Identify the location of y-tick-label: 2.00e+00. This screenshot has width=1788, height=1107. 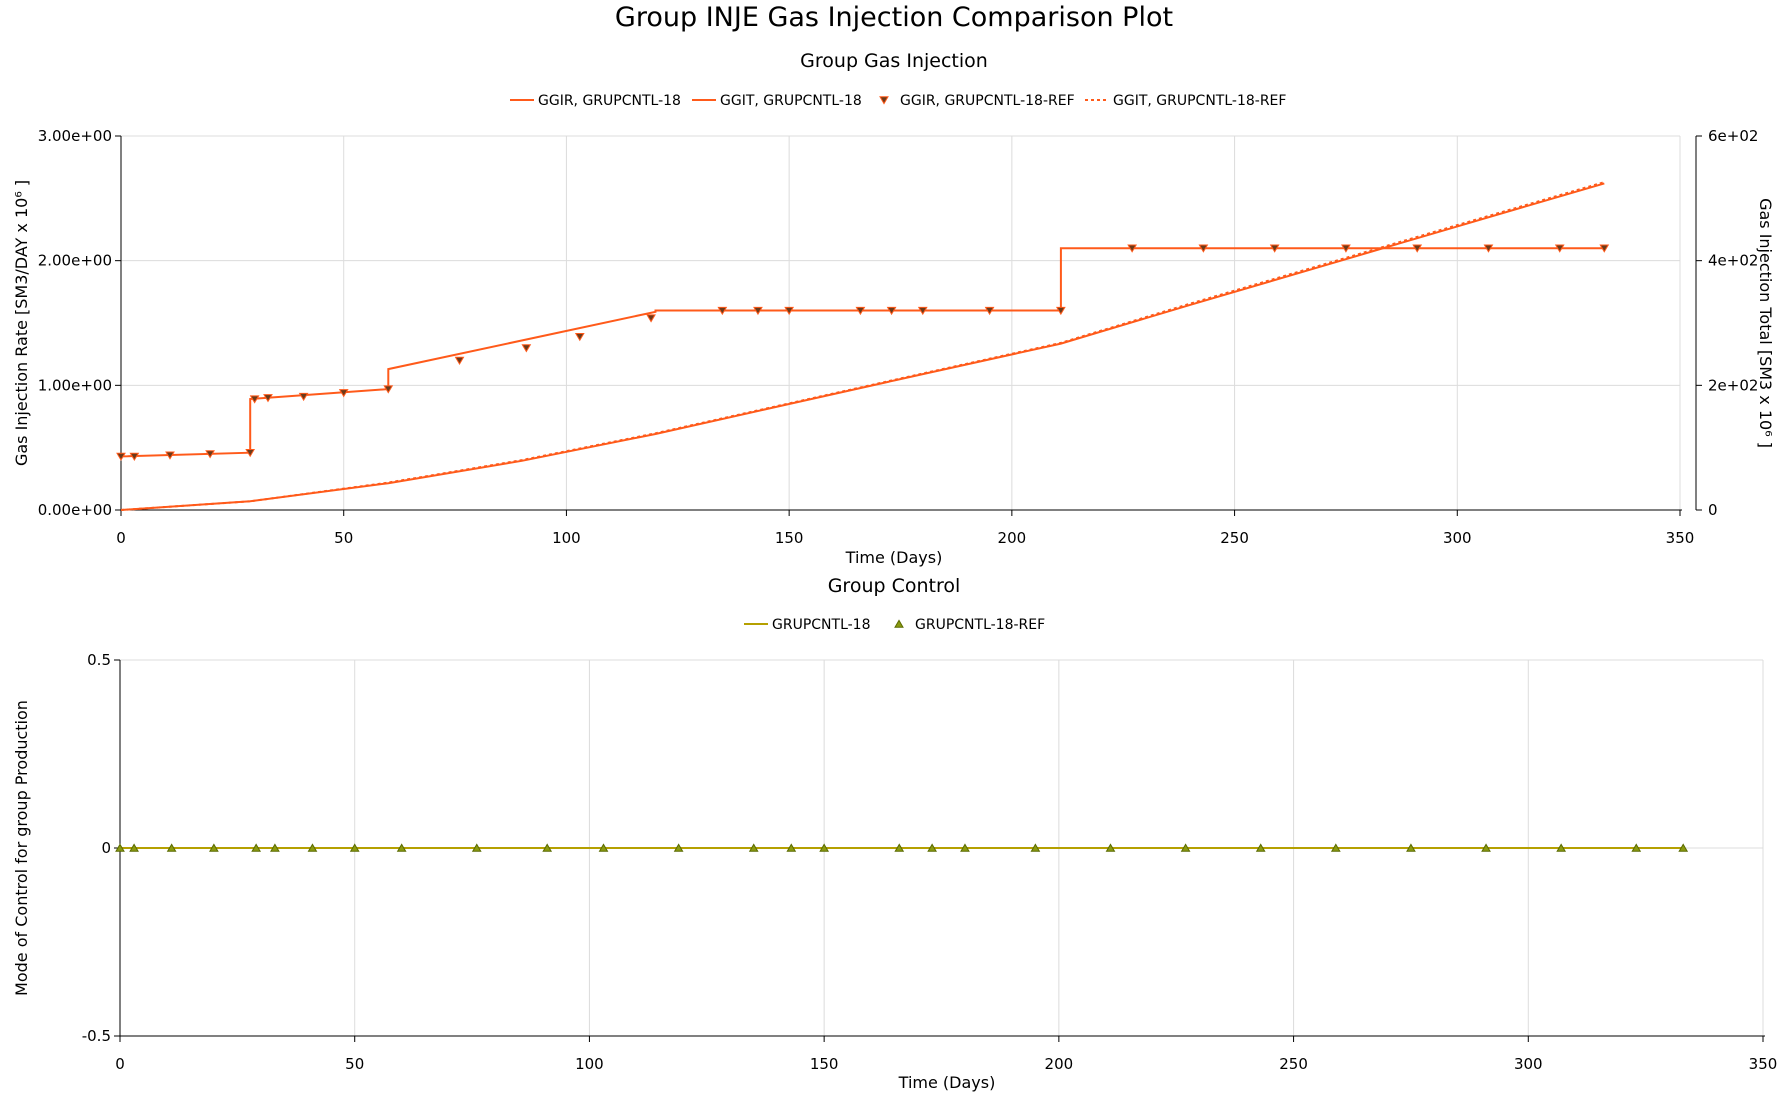
(75, 261).